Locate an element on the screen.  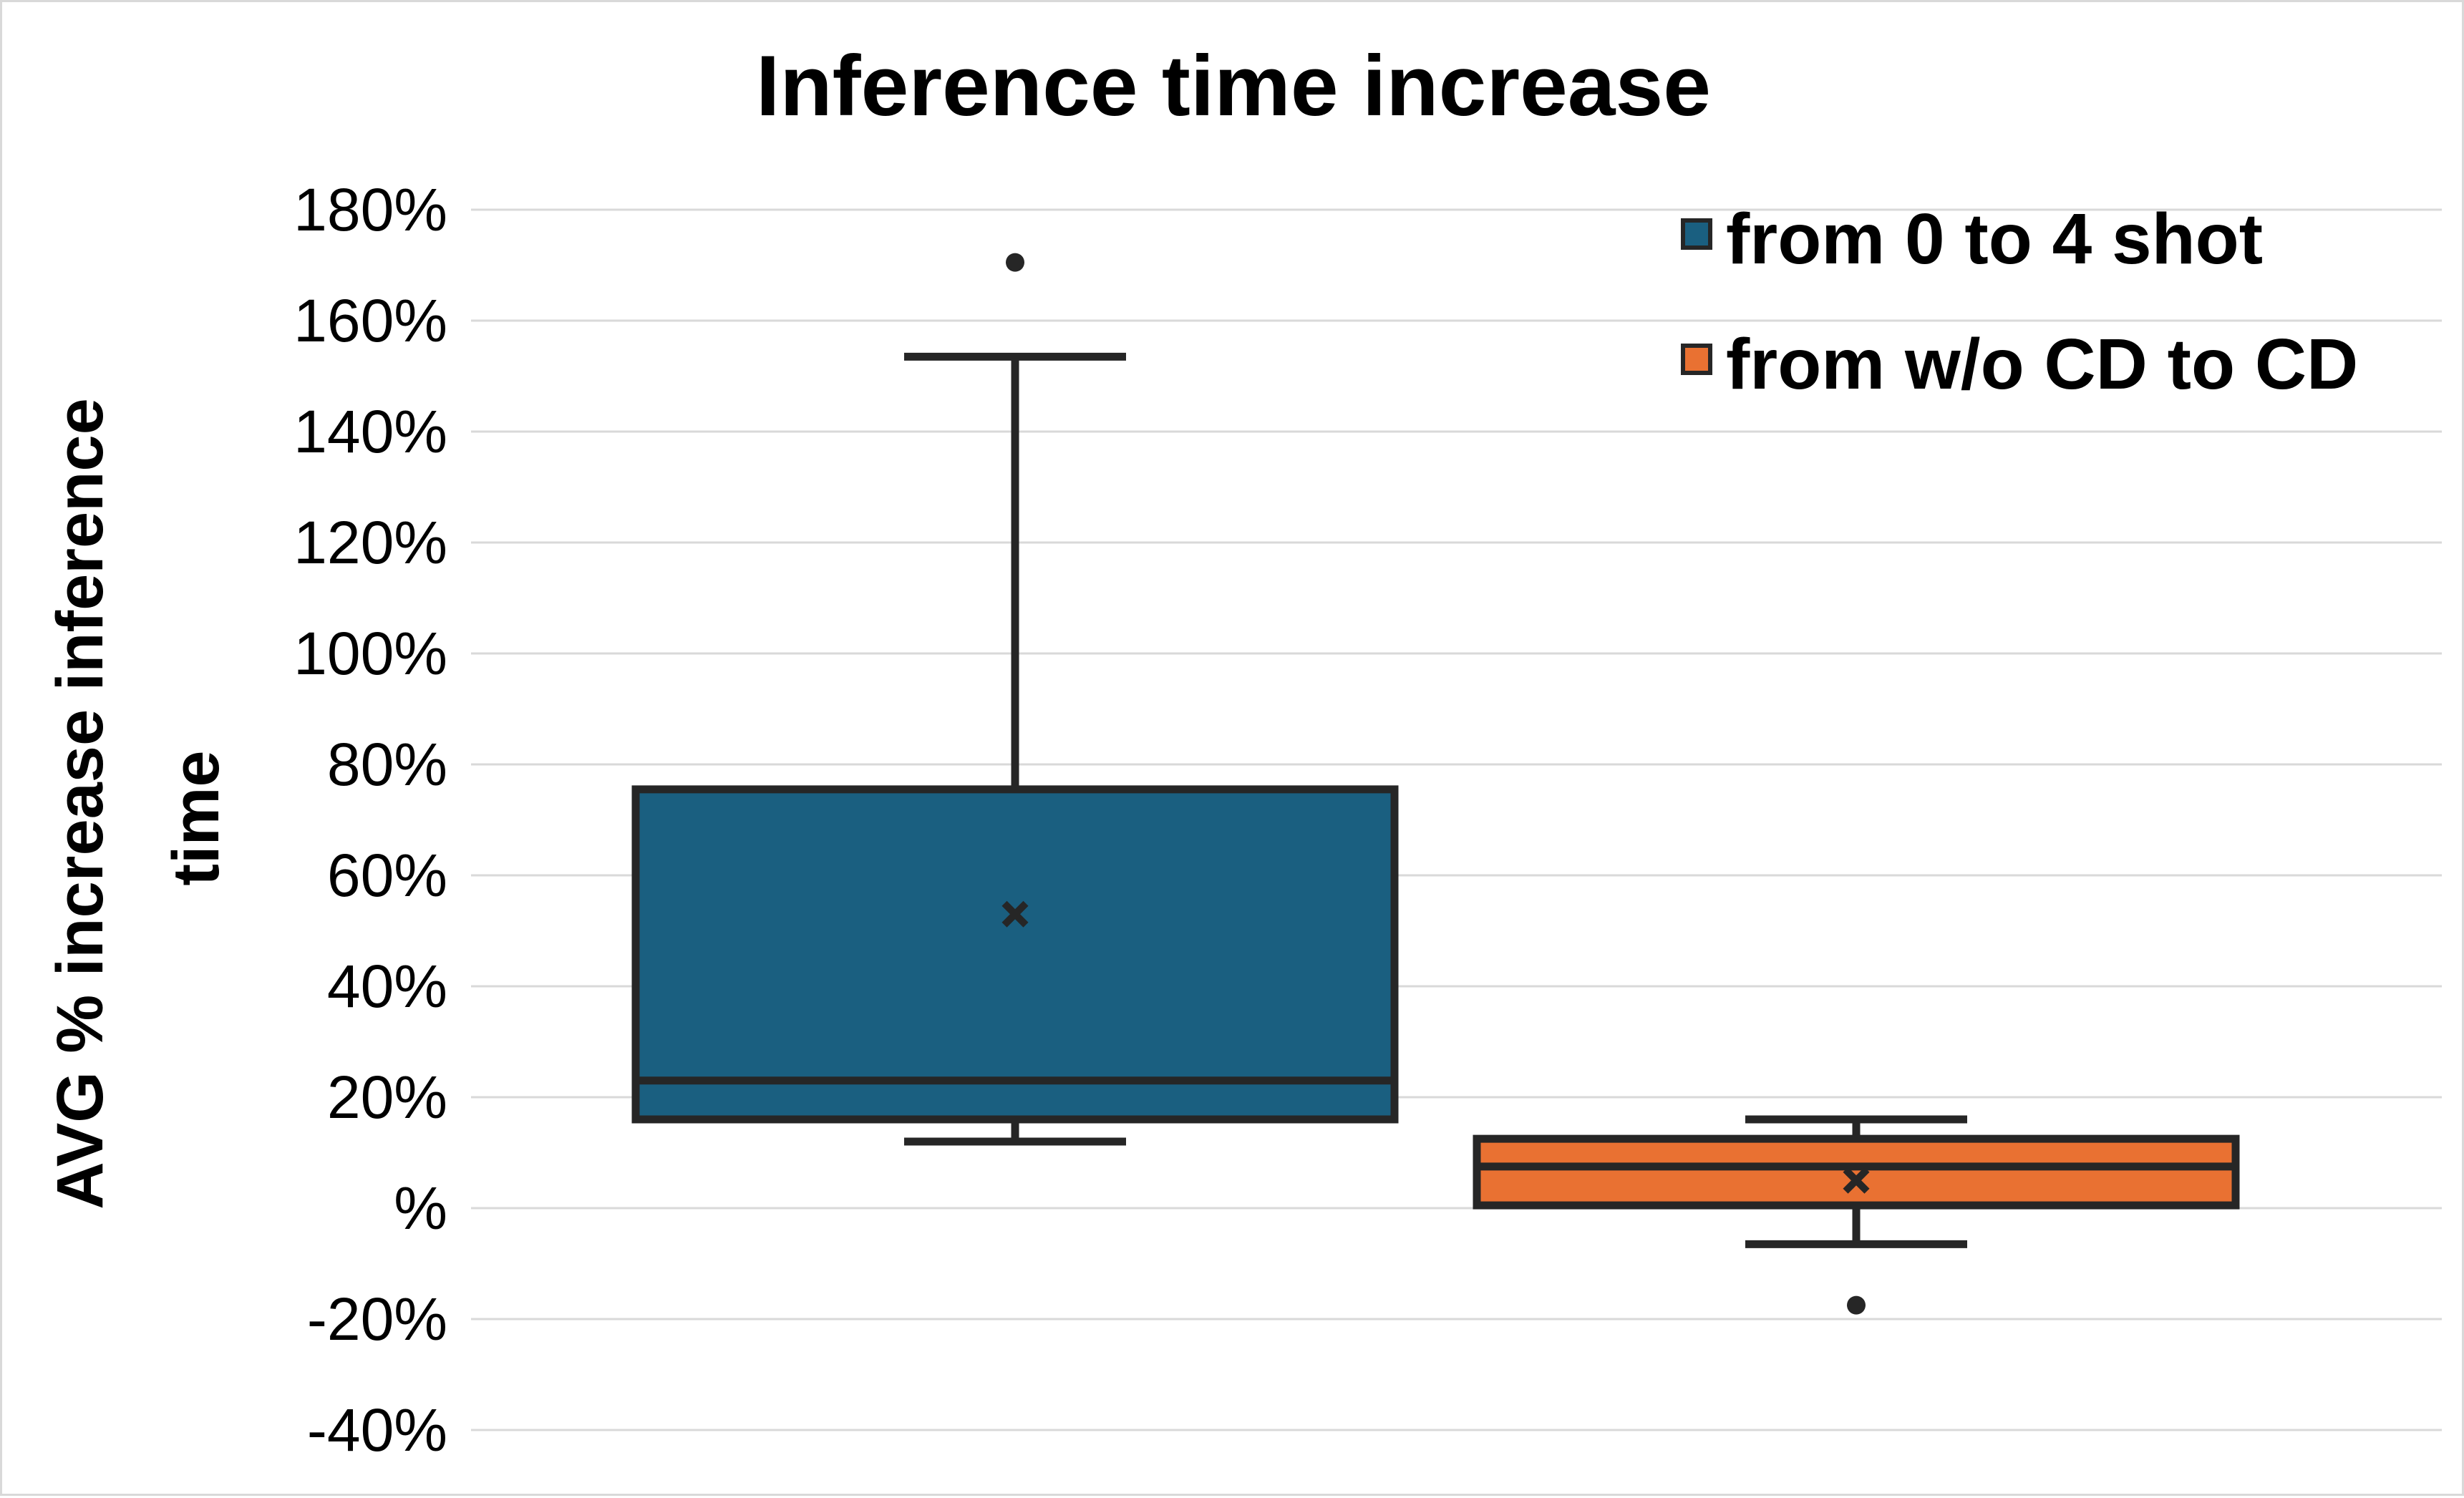
y-tick-label: 80% is located at coordinates (387, 764).